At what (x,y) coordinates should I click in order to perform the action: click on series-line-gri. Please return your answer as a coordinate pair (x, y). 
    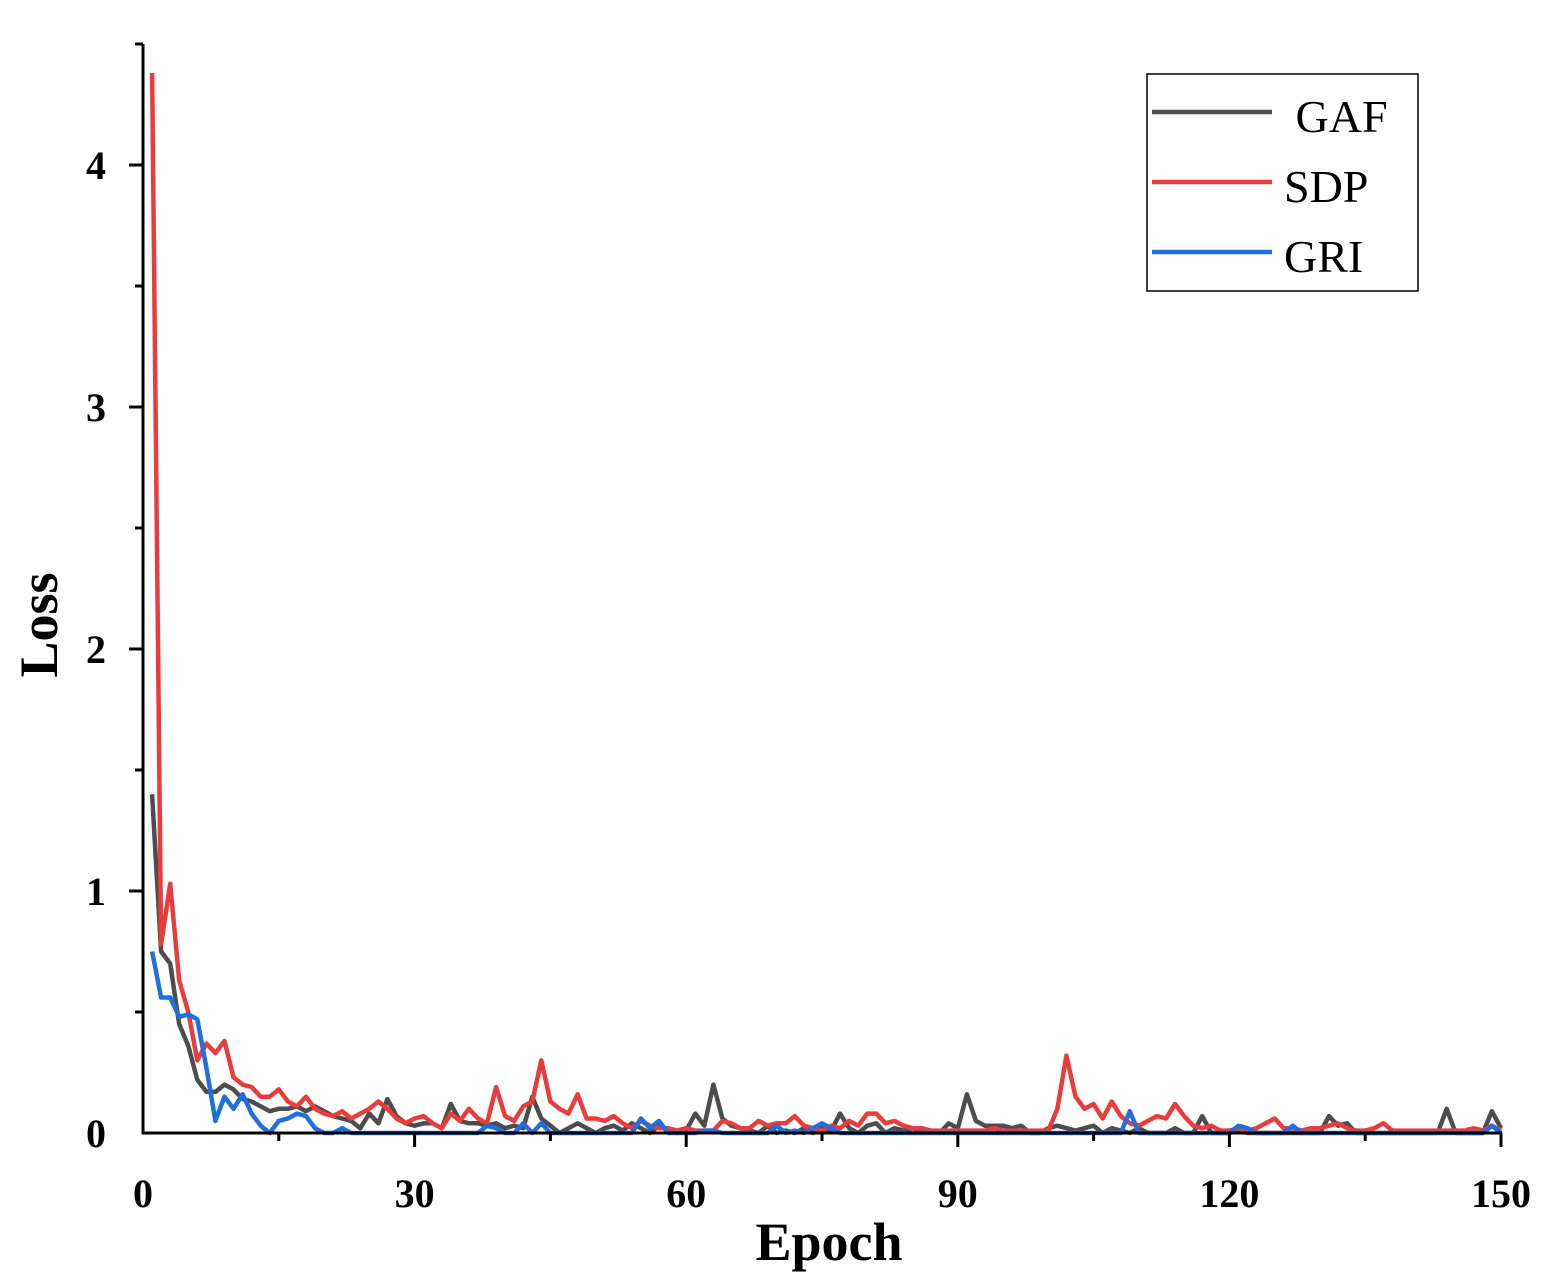
    Looking at the image, I should click on (826, 1043).